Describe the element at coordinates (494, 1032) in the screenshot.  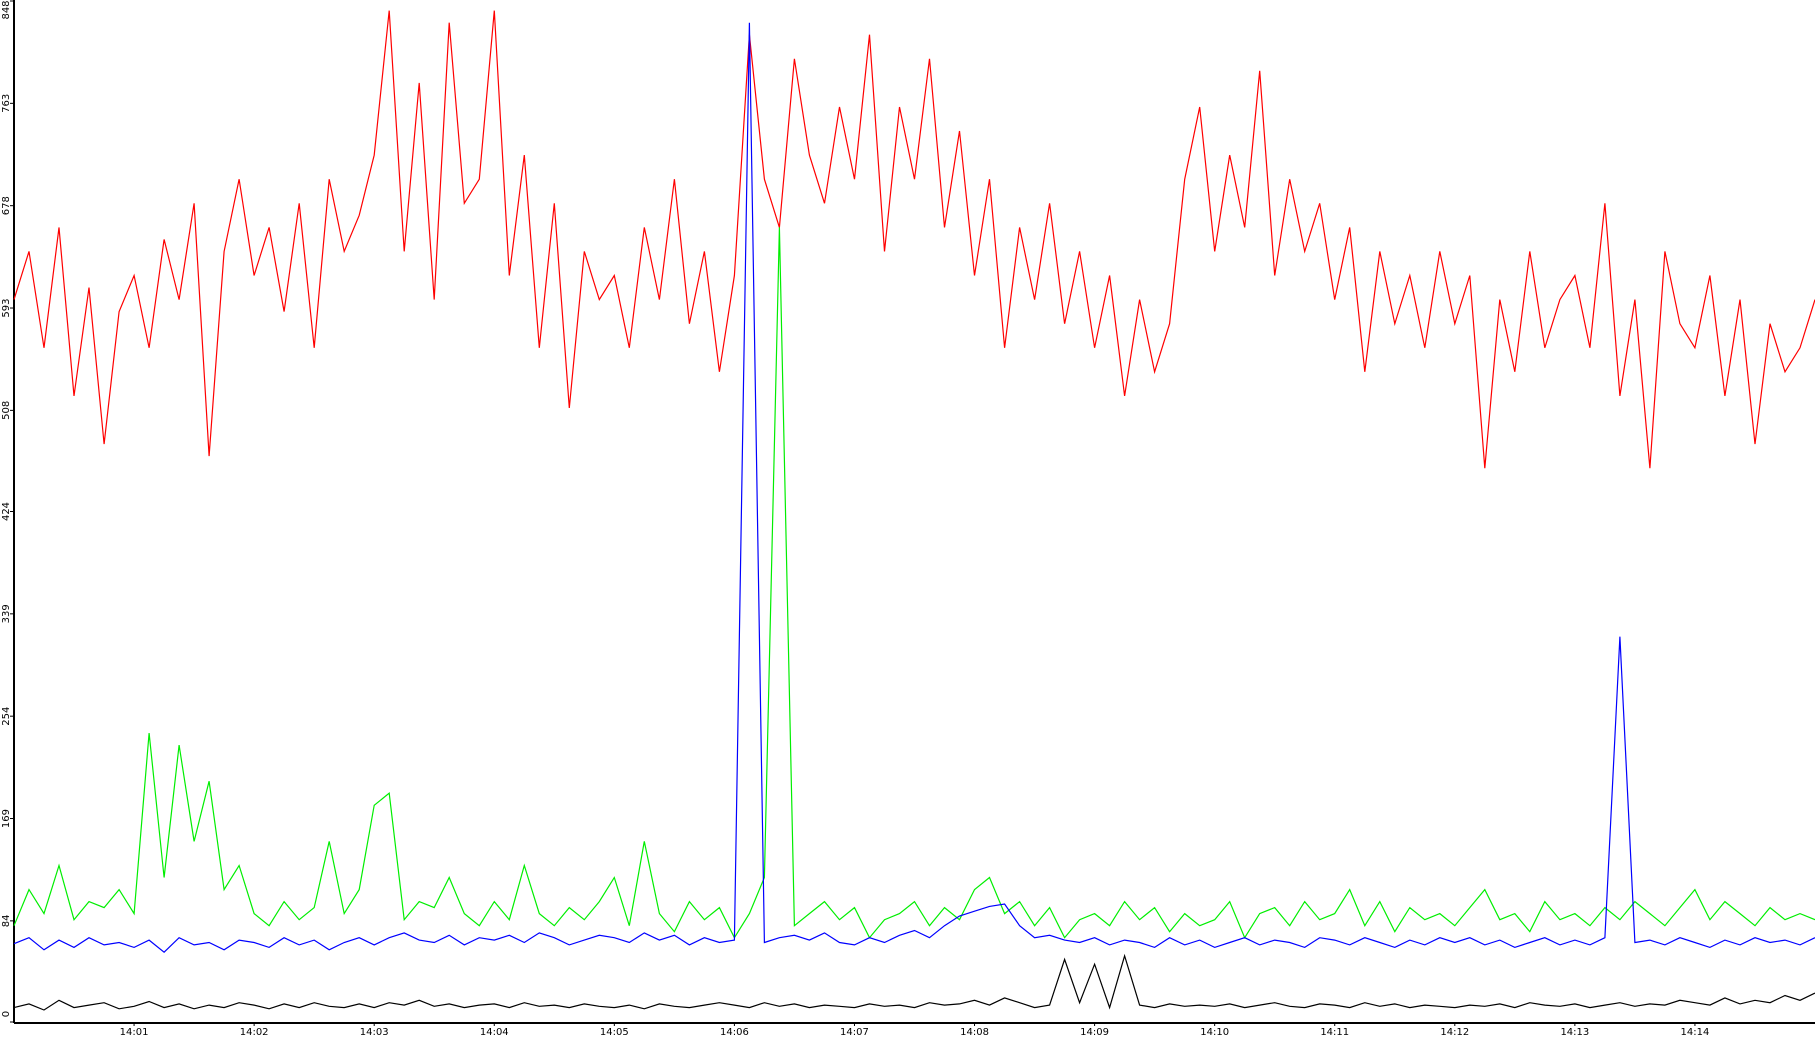
I see `x-tick-label: 14:04` at that location.